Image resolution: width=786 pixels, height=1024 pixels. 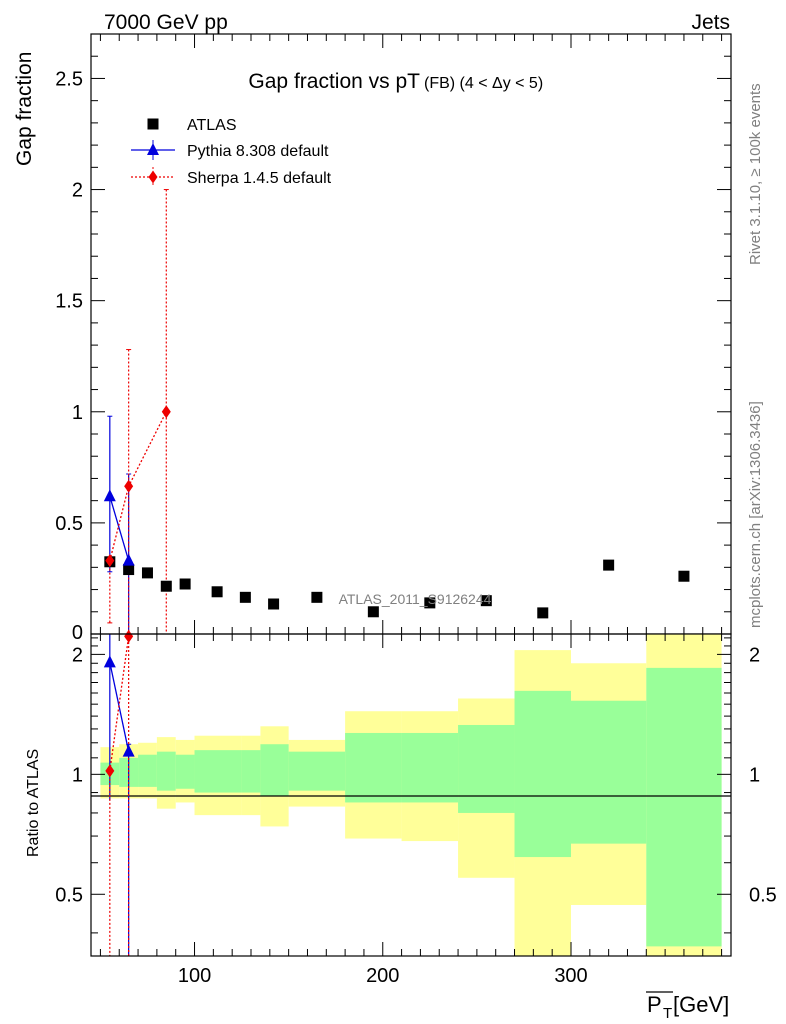 What do you see at coordinates (77, 633) in the screenshot?
I see `main-y-tick-label-zero: 0` at bounding box center [77, 633].